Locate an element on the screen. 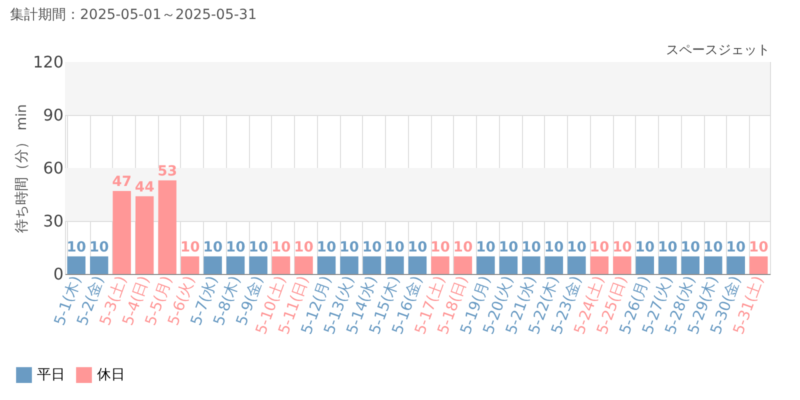 This screenshot has width=800, height=400. y-tick-label: 60 is located at coordinates (53, 168).